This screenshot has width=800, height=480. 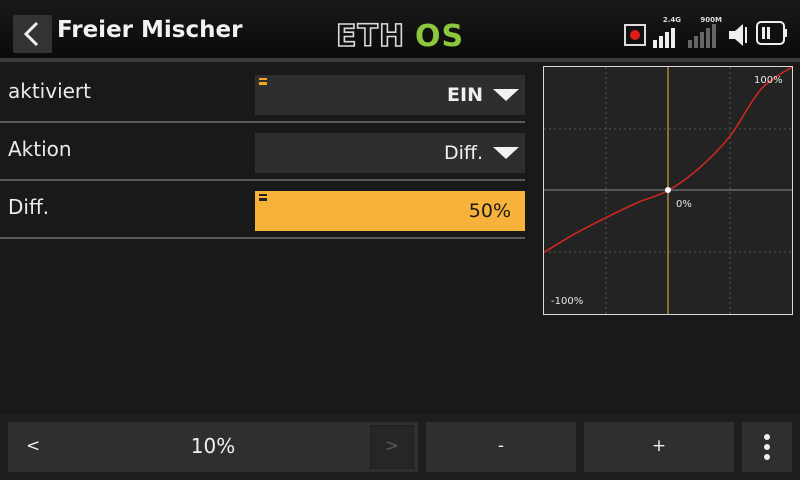 What do you see at coordinates (635, 35) in the screenshot?
I see `record-icon` at bounding box center [635, 35].